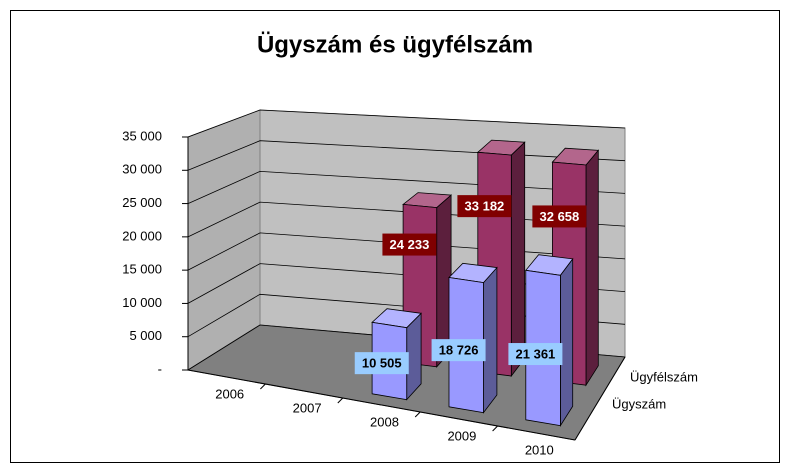 The height and width of the screenshot is (474, 791). I want to click on side-wall, so click(224, 240).